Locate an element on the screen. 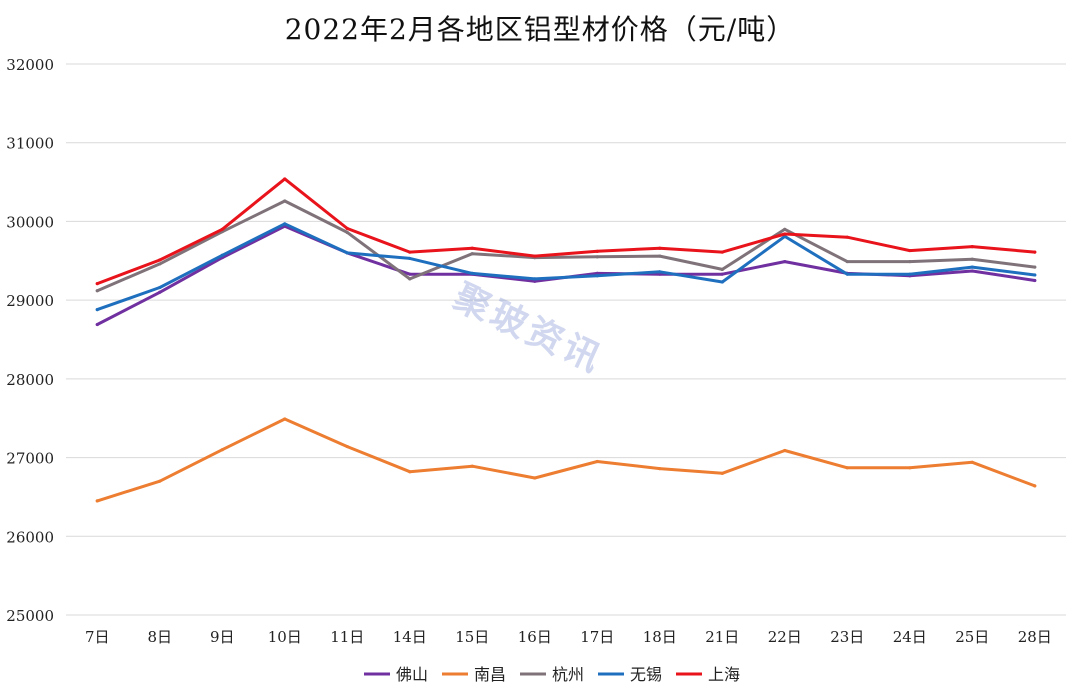 The image size is (1080, 698). x-tick-label: 10日 is located at coordinates (285, 637).